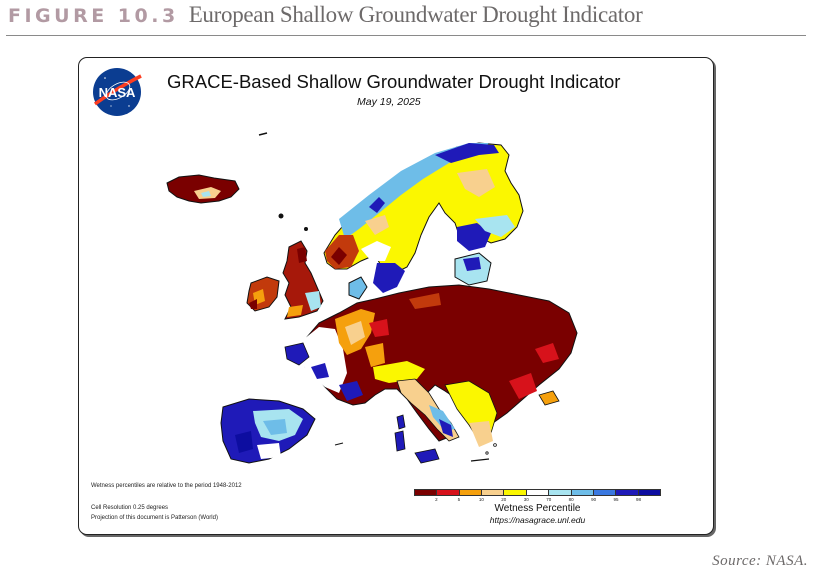 The image size is (820, 573). I want to click on legend-color-bar, so click(537, 492).